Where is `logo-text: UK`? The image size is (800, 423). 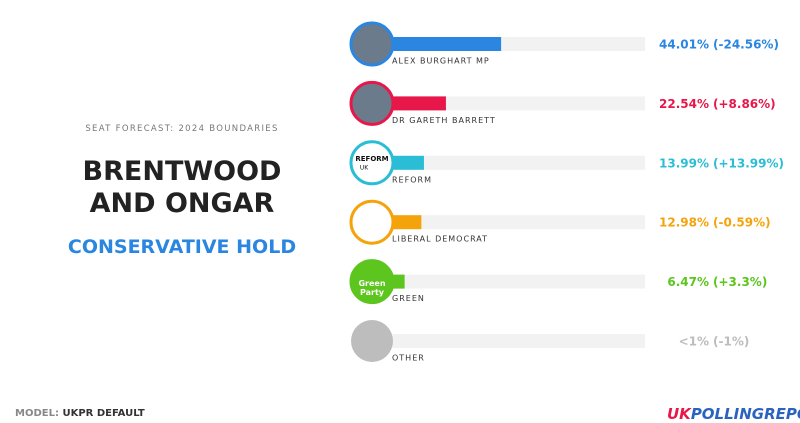 logo-text: UK is located at coordinates (364, 167).